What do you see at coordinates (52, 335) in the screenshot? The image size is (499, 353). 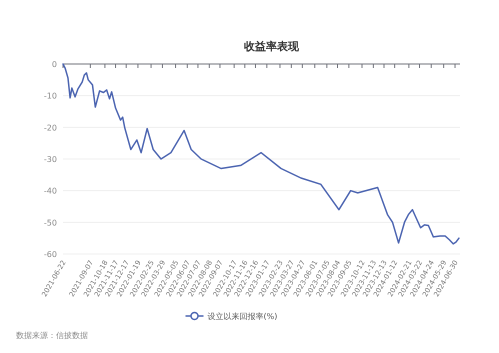 I see `source-note: 数据来源：信披数据` at bounding box center [52, 335].